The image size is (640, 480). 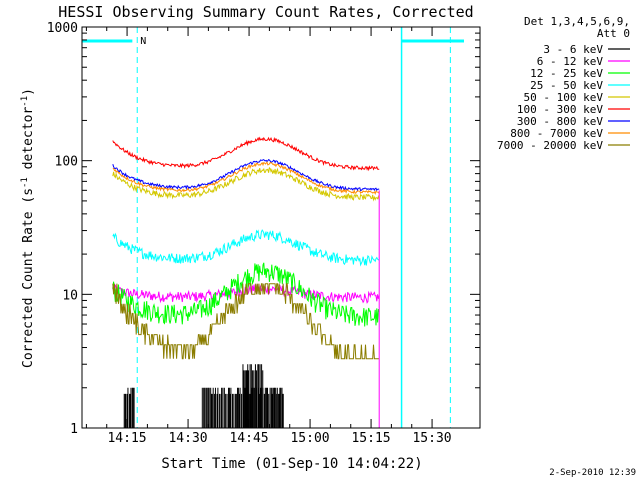 What do you see at coordinates (613, 33) in the screenshot?
I see `legend-header: Att 0` at bounding box center [613, 33].